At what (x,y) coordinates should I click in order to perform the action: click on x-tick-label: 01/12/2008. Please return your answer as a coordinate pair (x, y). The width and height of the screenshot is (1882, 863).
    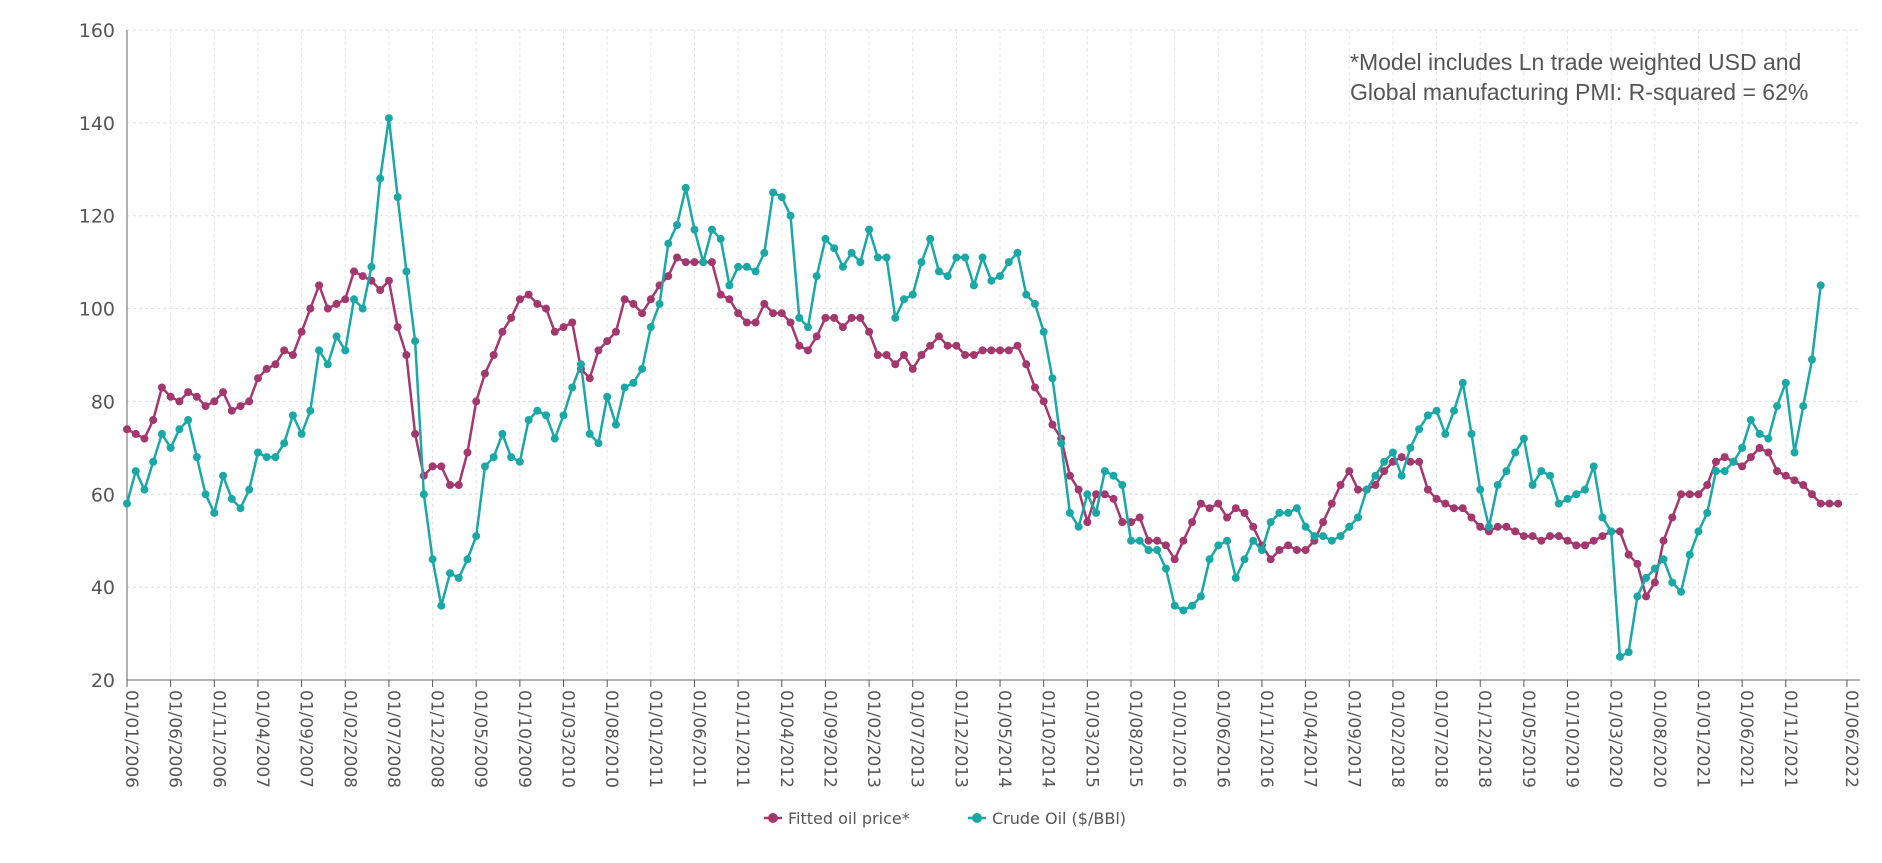
    Looking at the image, I should click on (437, 739).